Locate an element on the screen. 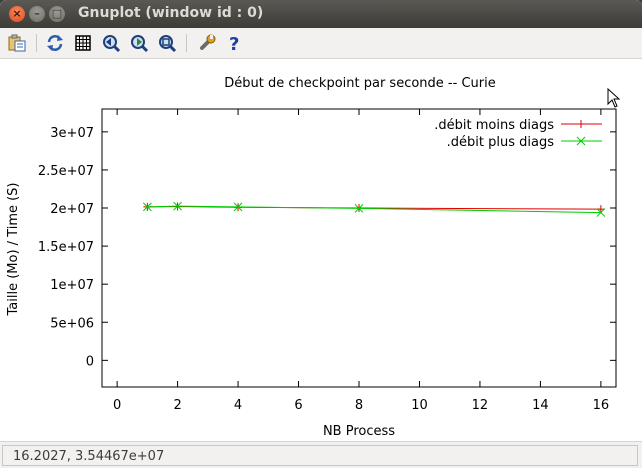  x-tick-label: 2 is located at coordinates (177, 405).